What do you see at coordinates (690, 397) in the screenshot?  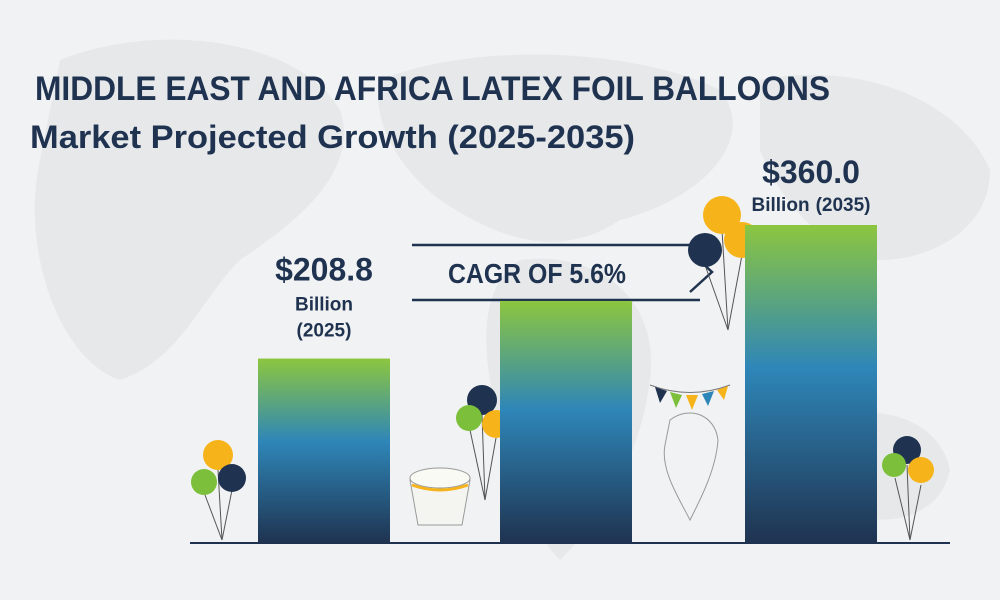 I see `bunting` at bounding box center [690, 397].